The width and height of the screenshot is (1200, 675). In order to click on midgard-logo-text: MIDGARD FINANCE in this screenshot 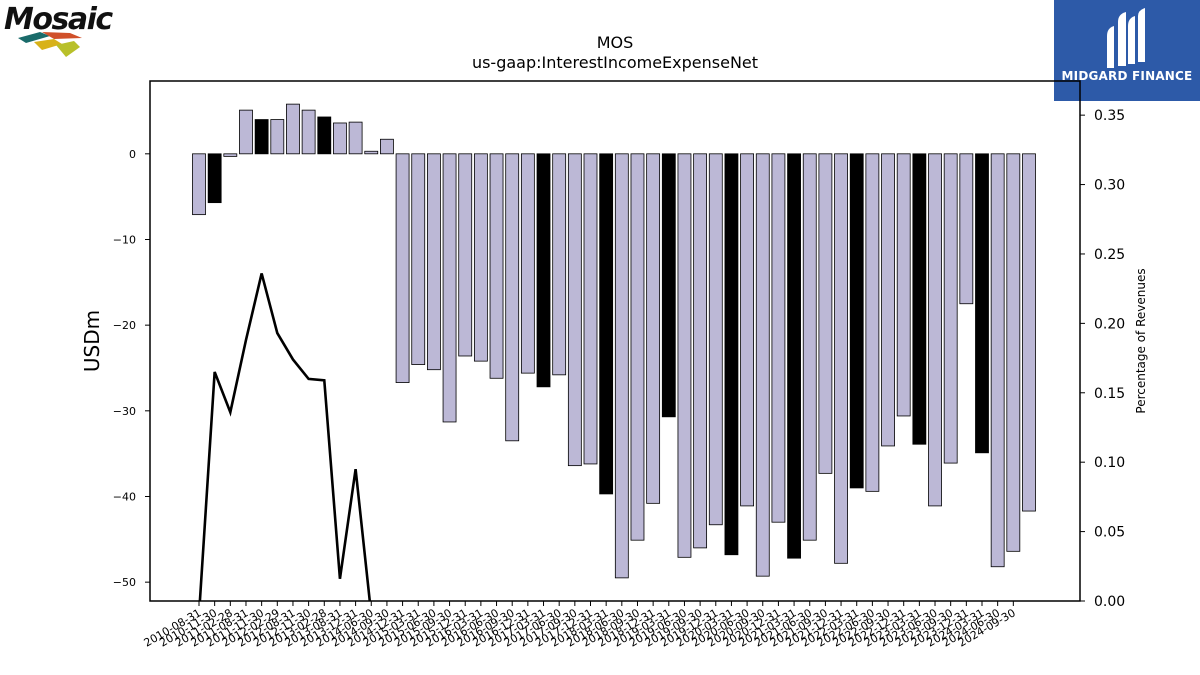, I will do `click(1127, 76)`.